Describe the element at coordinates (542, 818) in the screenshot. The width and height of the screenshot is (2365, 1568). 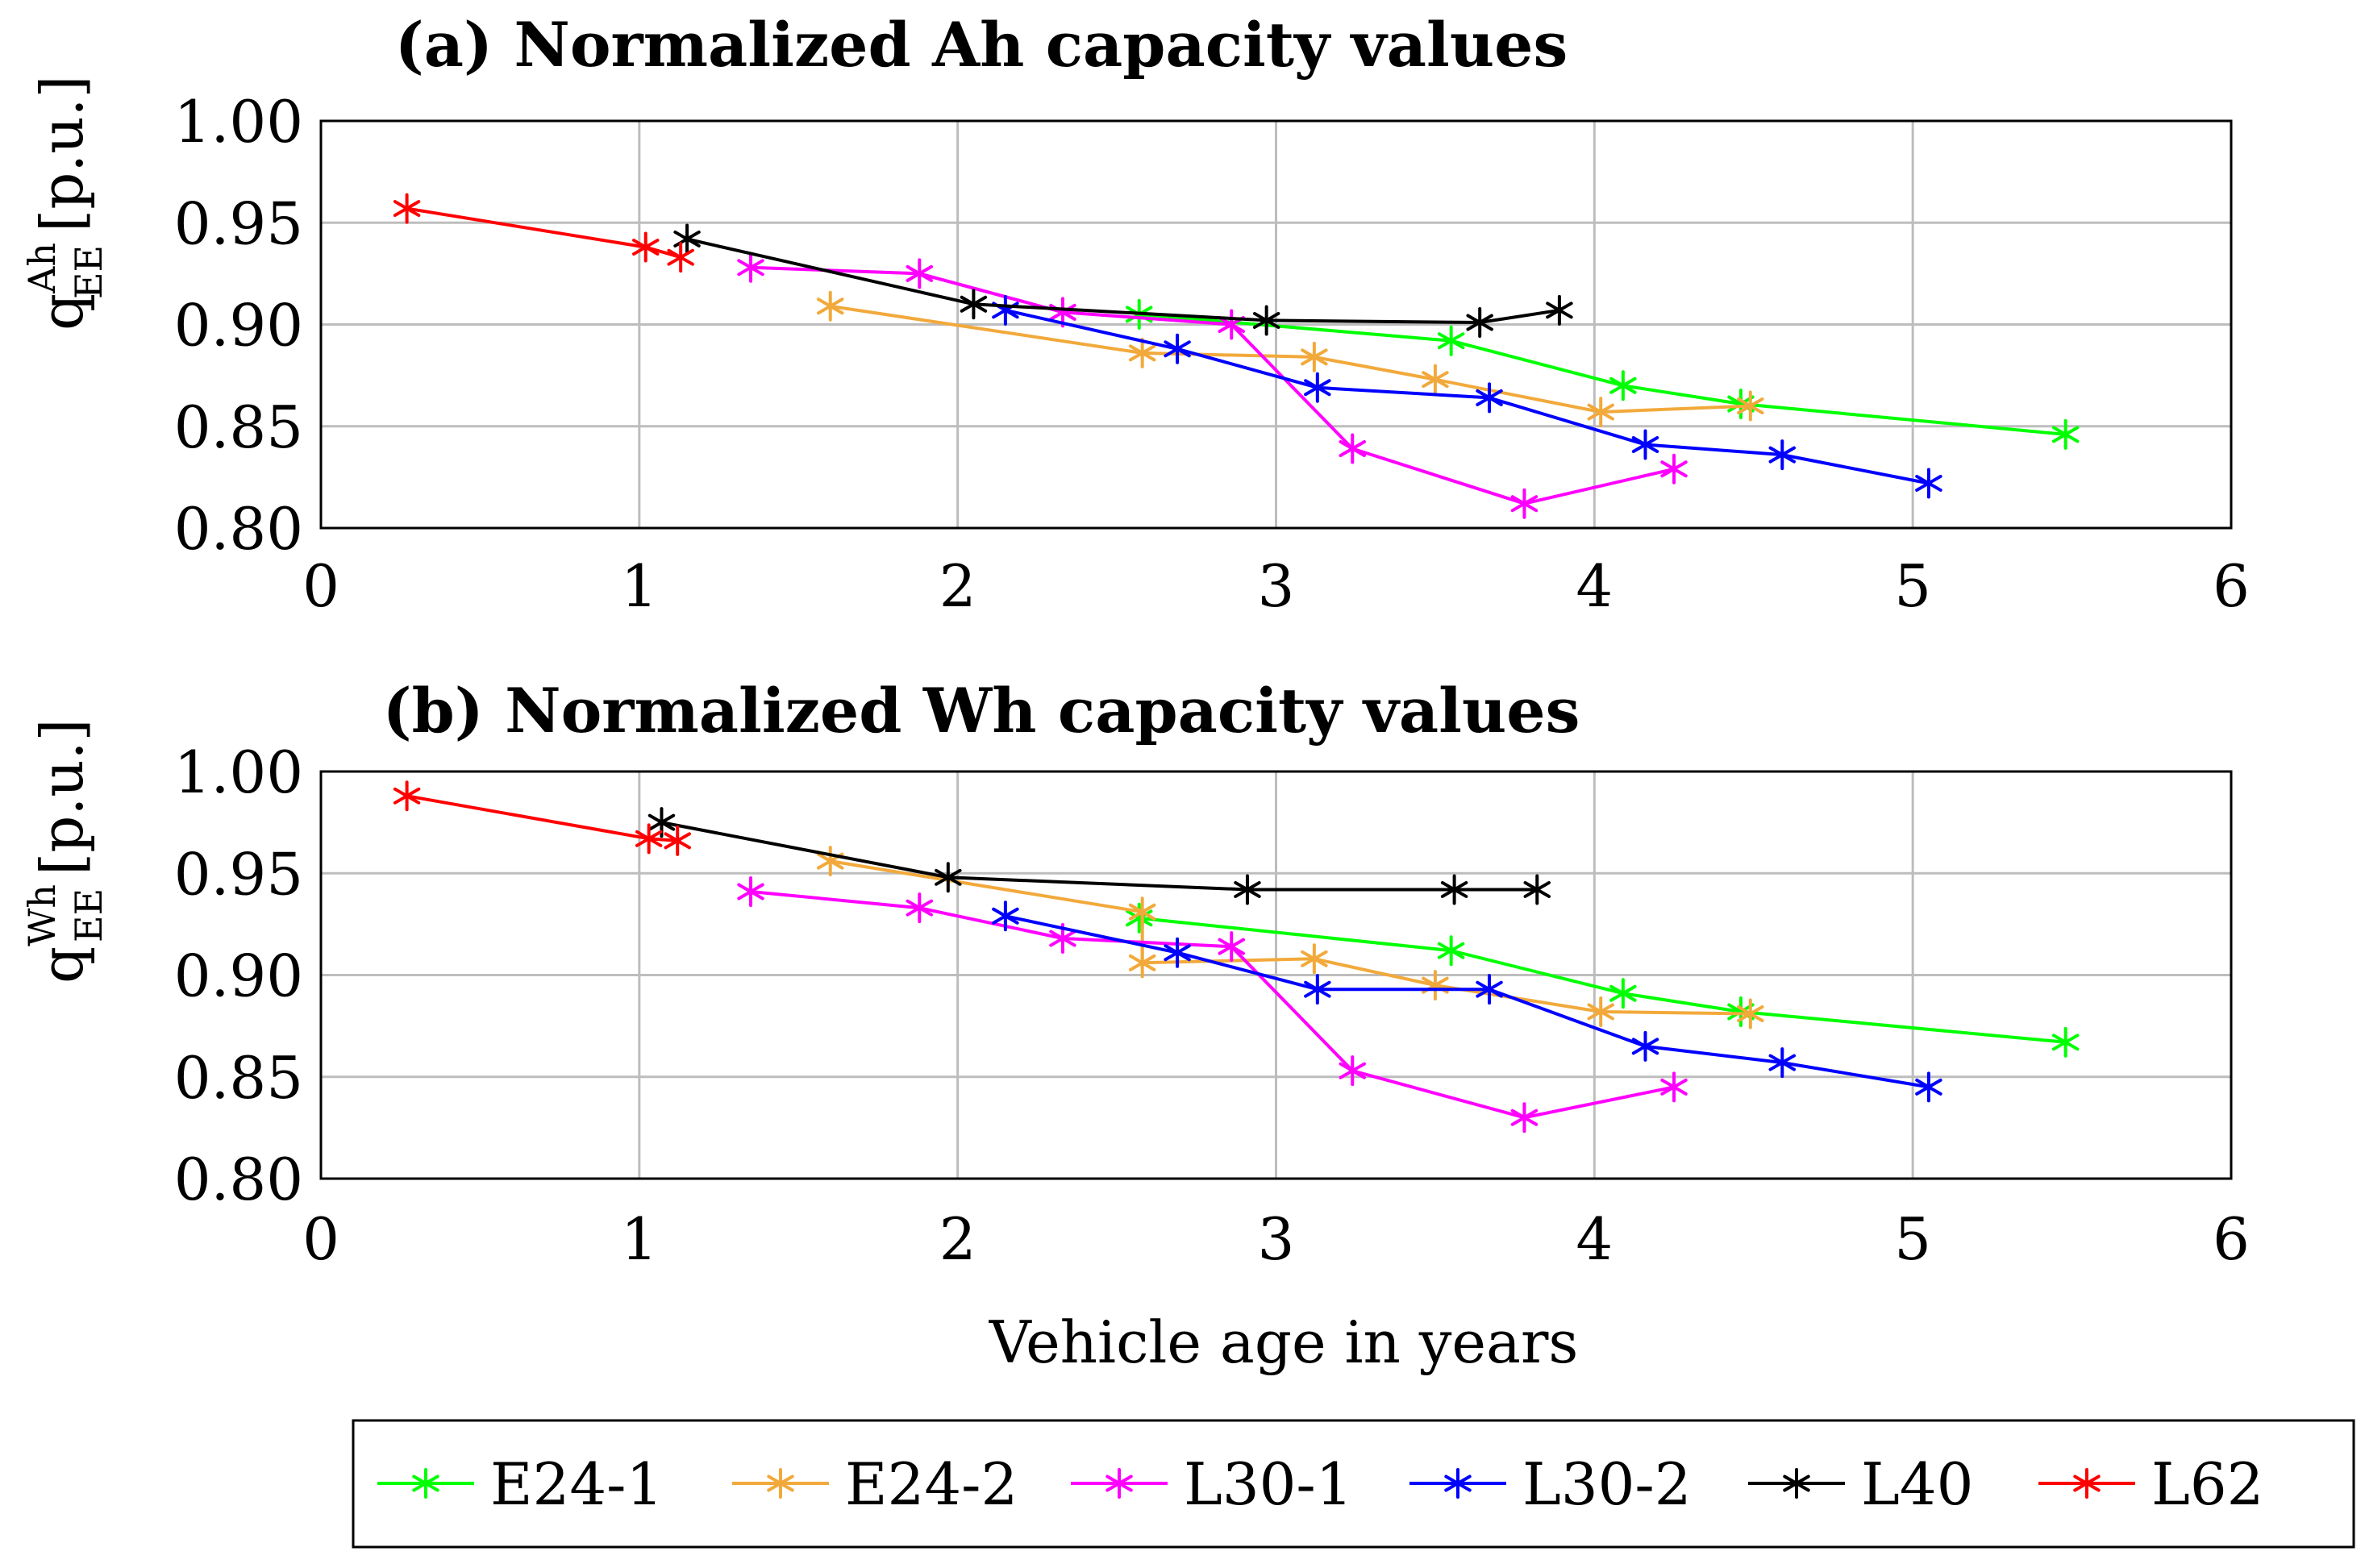
I see `chart-b-series-l62` at that location.